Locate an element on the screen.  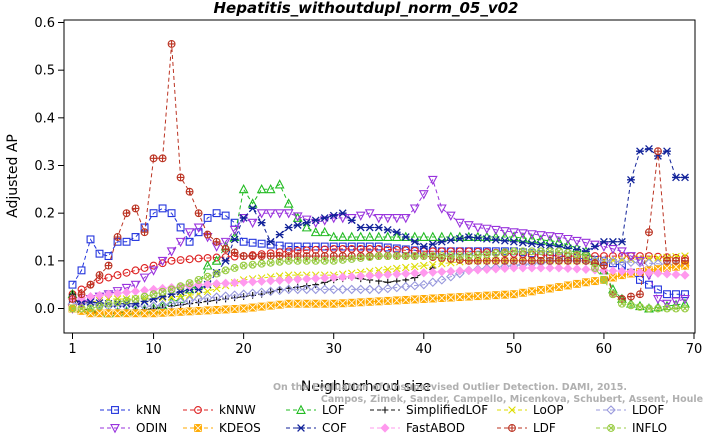
legend-marker is located at coordinates (385, 428).